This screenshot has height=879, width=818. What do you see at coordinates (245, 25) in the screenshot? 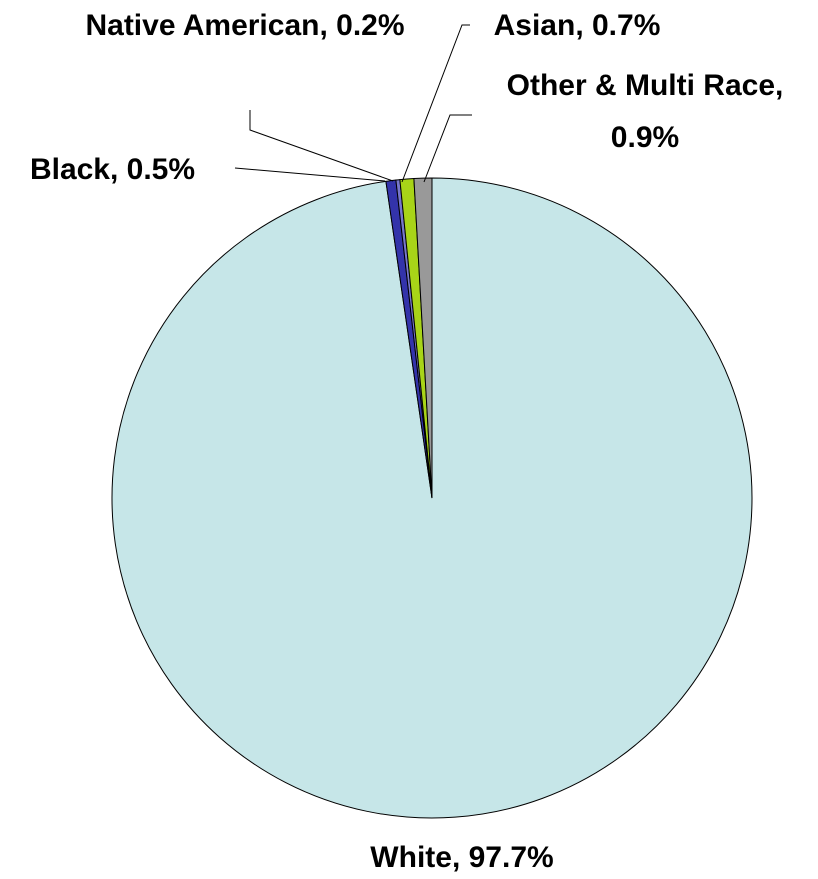
I see `slice-label: Native American, 0.2%` at bounding box center [245, 25].